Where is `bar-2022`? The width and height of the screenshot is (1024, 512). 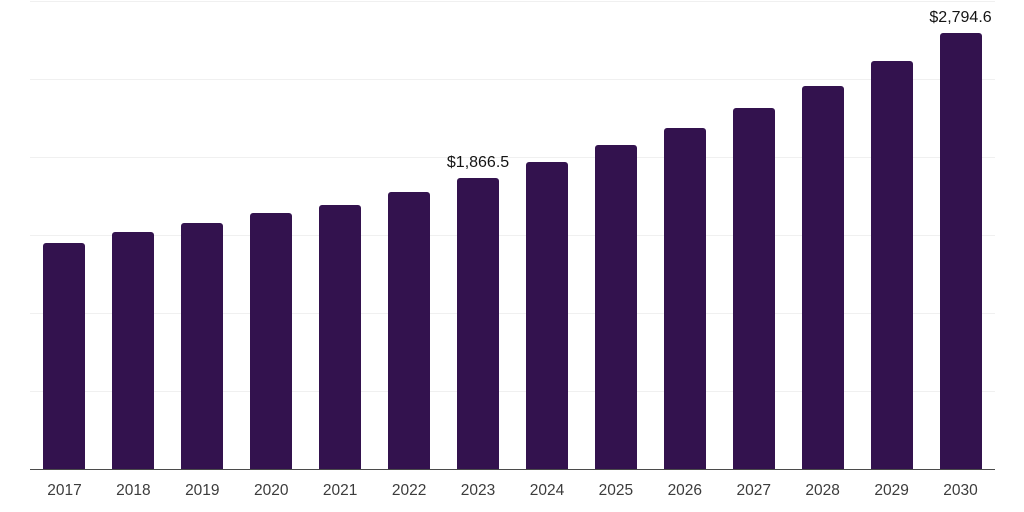 bar-2022 is located at coordinates (409, 330).